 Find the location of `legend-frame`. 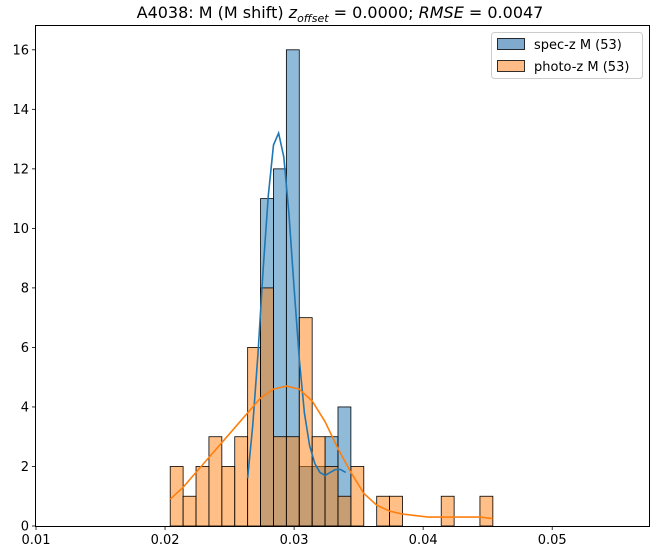

legend-frame is located at coordinates (567, 55).